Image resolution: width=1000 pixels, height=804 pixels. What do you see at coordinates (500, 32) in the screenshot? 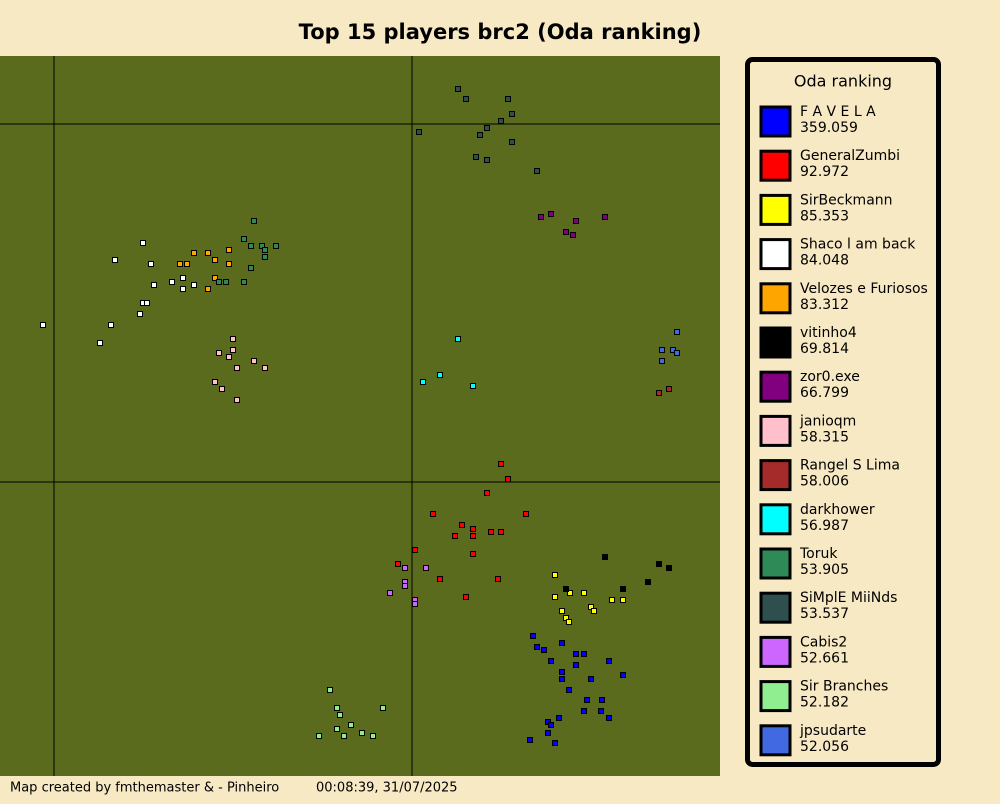
I see `title: Top 15 players brc2 (Oda ranking)` at bounding box center [500, 32].